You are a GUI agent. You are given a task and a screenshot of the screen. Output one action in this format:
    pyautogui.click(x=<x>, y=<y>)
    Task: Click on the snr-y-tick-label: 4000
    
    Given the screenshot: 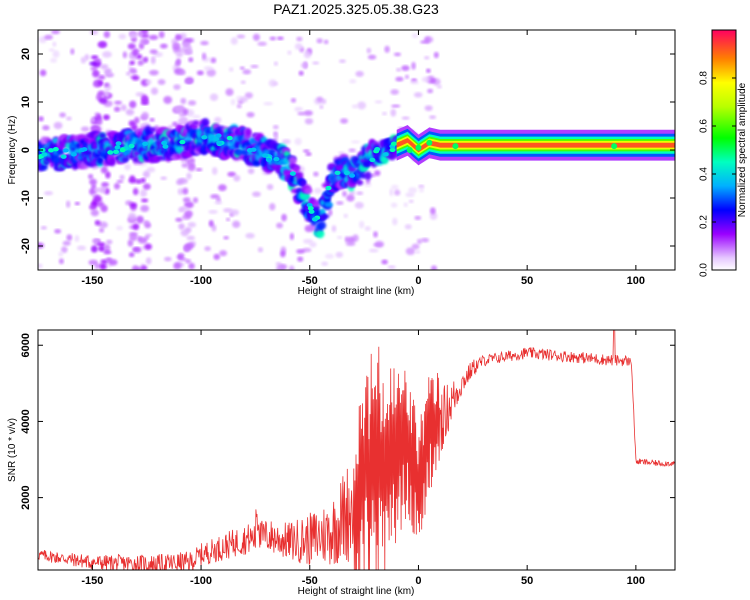 What is the action you would take?
    pyautogui.click(x=26, y=421)
    